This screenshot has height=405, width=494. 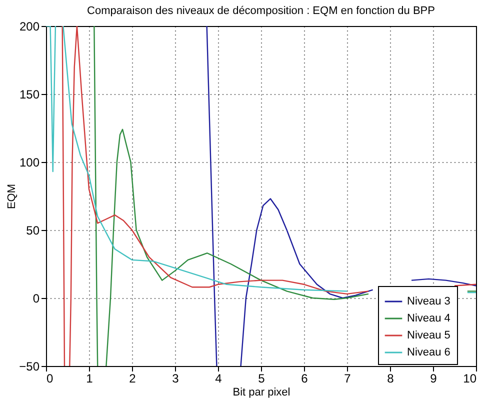 I want to click on x-tick-label: 4, so click(x=218, y=379).